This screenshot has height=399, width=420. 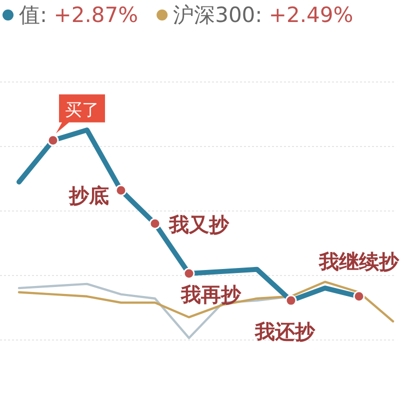 What do you see at coordinates (263, 15) in the screenshot?
I see `legend-label: 沪深300: +2.49%` at bounding box center [263, 15].